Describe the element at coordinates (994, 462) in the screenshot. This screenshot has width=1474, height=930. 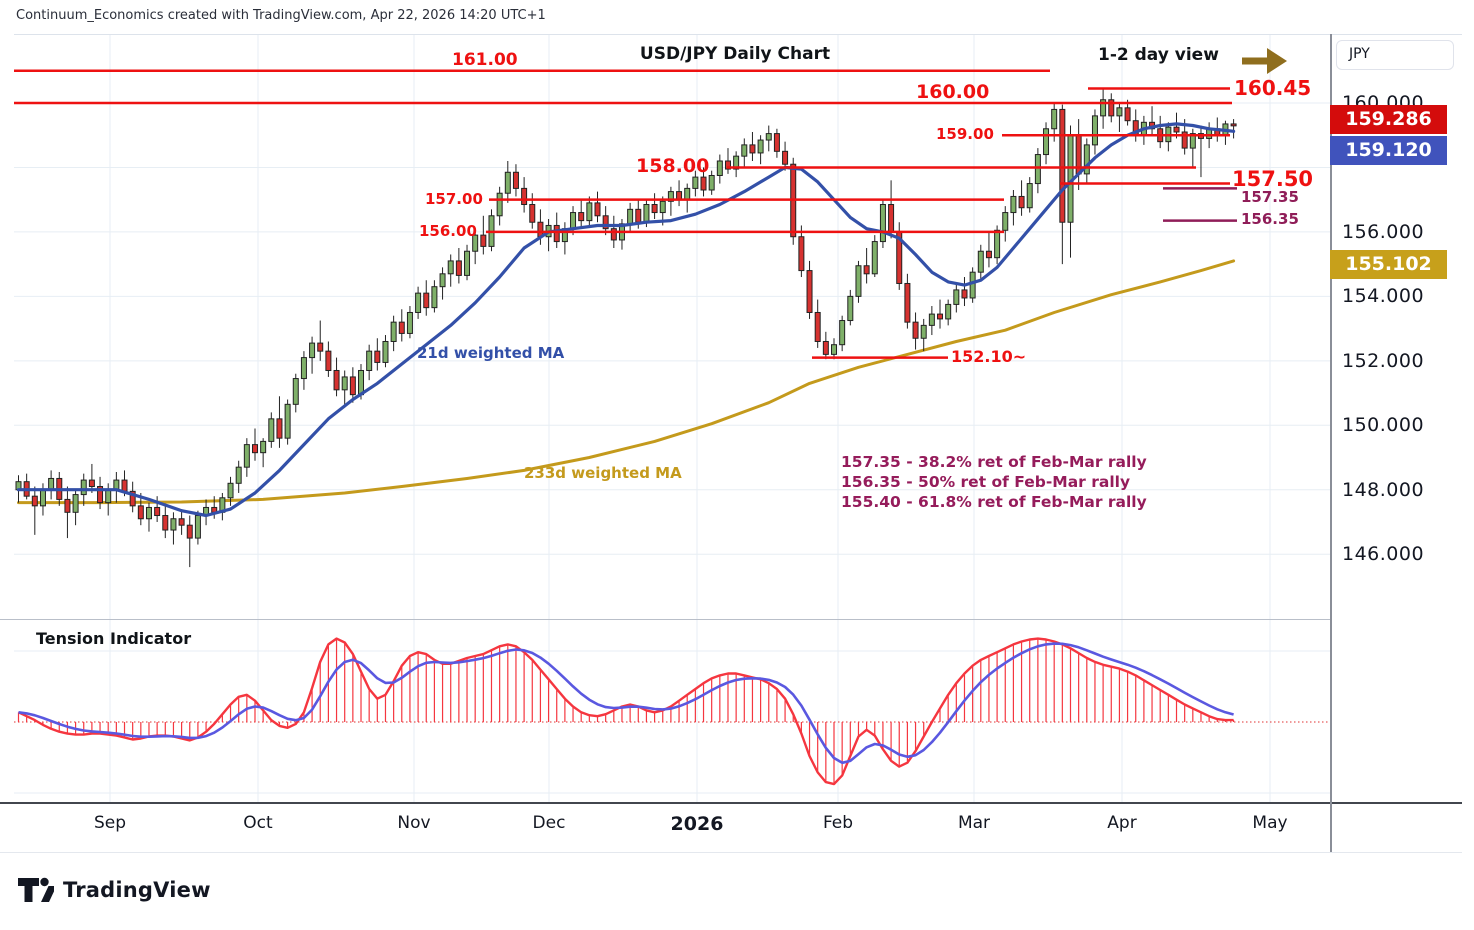
I see `fib-note-line-1: 157.35 - 38.2% ret of Feb-Mar rally` at that location.